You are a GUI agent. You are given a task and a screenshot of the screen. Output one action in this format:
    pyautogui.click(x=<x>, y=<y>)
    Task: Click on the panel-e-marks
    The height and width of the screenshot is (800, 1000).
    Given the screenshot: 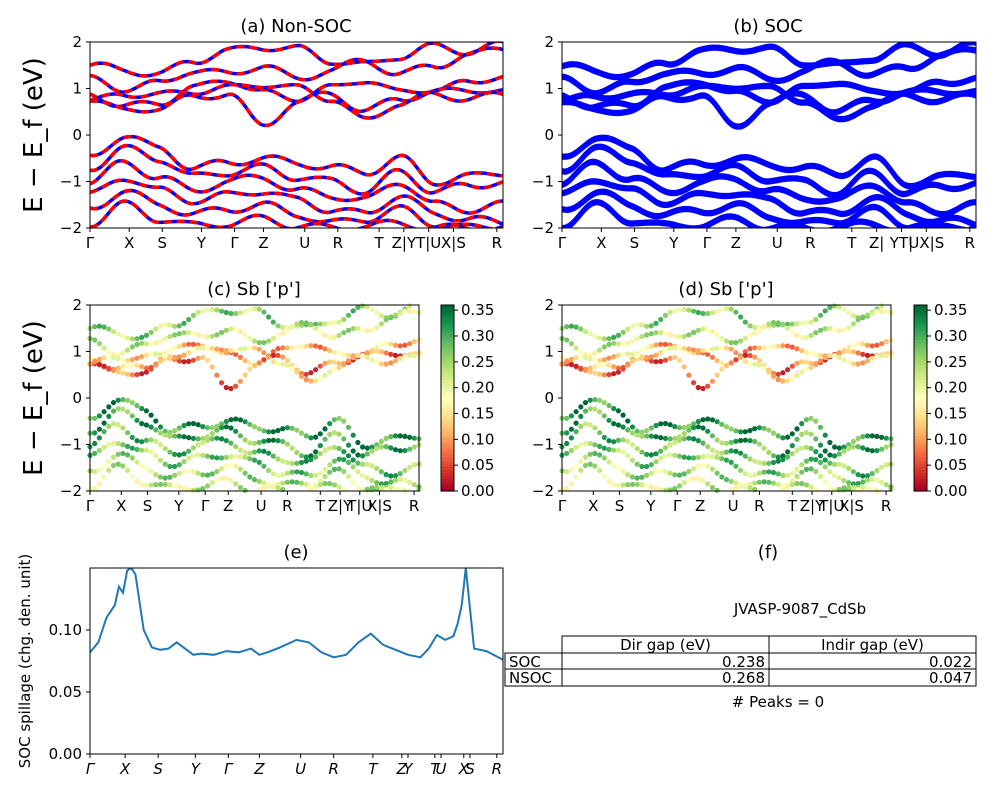 What is the action you would take?
    pyautogui.click(x=296, y=614)
    